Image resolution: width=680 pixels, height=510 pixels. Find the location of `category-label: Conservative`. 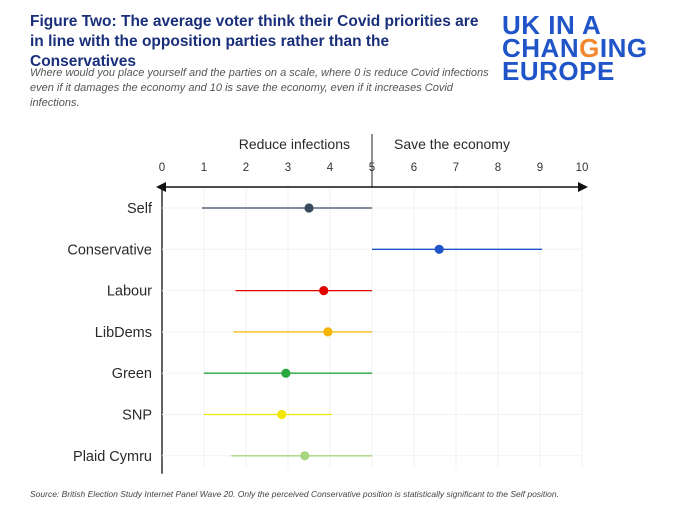

category-label: Conservative is located at coordinates (109, 250).